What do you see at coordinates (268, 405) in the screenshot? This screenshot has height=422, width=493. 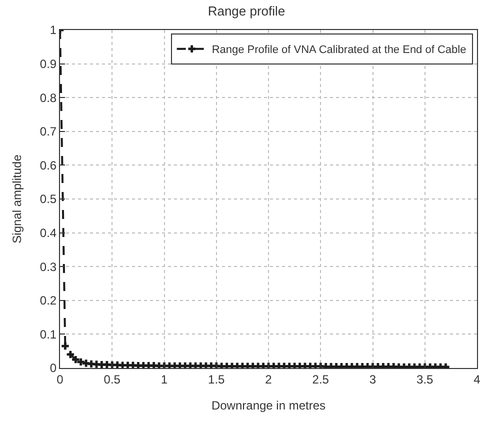 I see `x-axis-title: Downrange in metres` at bounding box center [268, 405].